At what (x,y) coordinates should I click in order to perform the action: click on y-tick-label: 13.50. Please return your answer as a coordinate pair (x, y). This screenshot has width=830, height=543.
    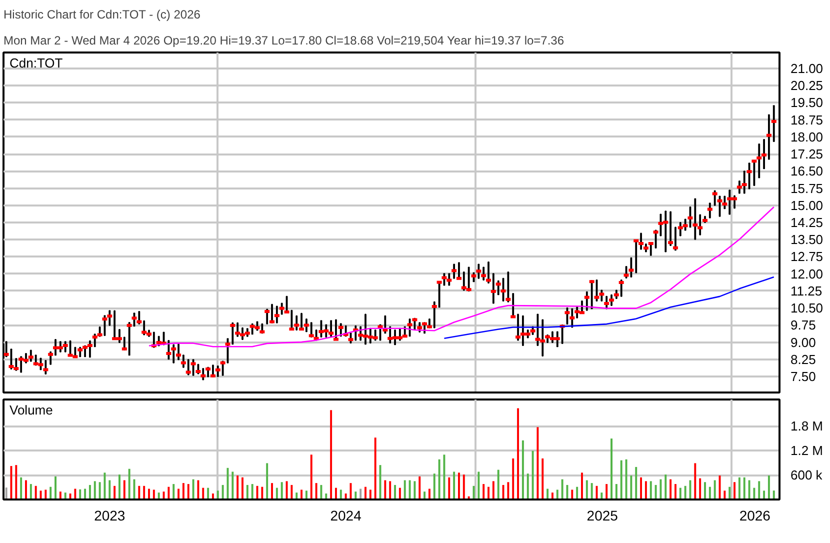
    Looking at the image, I should click on (807, 240).